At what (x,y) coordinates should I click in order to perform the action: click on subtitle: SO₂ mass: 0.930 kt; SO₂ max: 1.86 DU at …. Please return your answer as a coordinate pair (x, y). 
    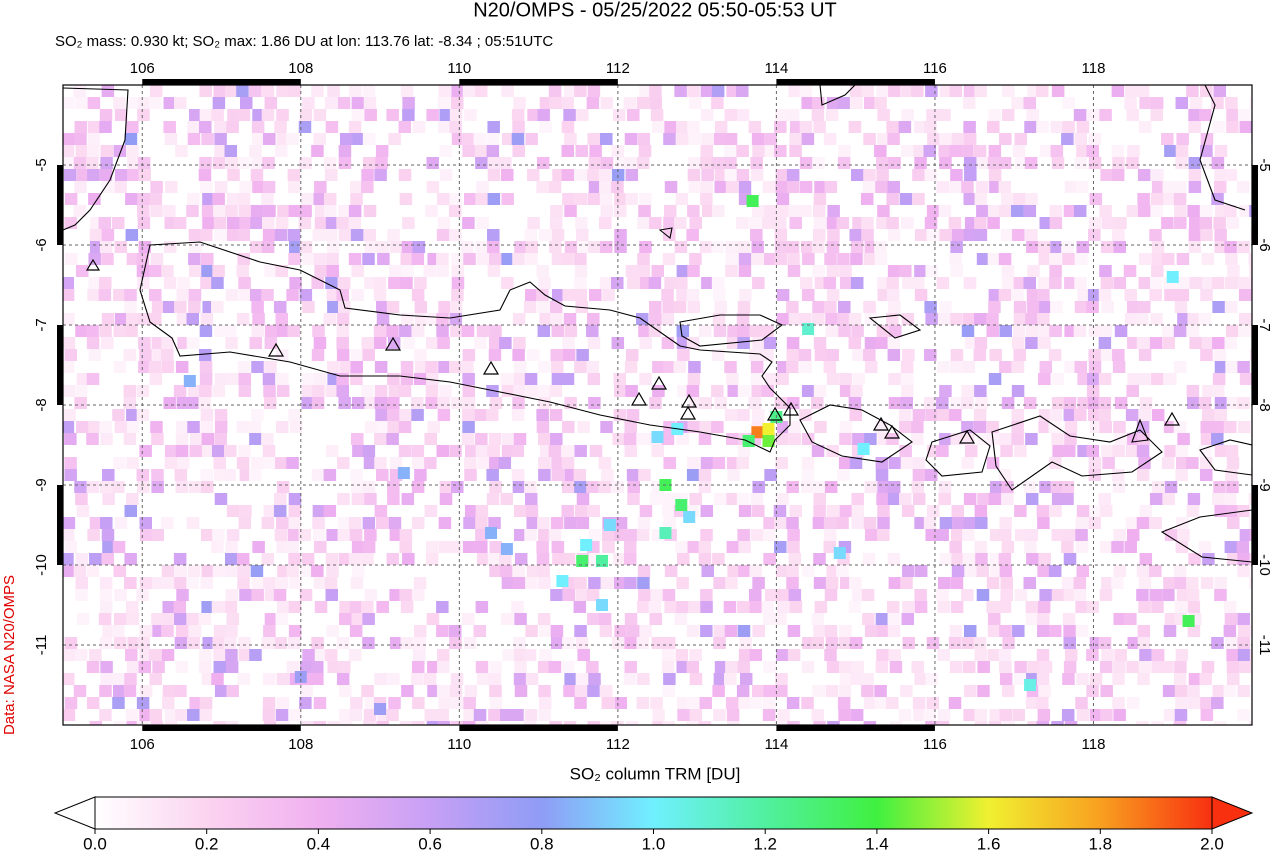
    Looking at the image, I should click on (304, 41).